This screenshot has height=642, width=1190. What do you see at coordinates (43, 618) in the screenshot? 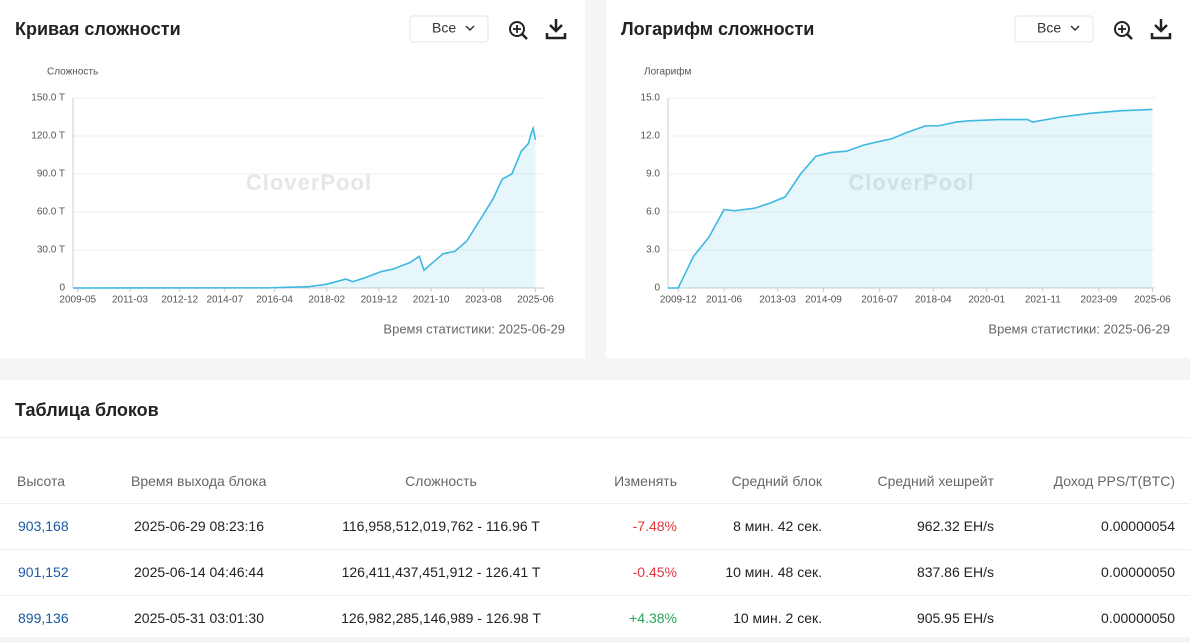
I see `height-link: 899,136` at bounding box center [43, 618].